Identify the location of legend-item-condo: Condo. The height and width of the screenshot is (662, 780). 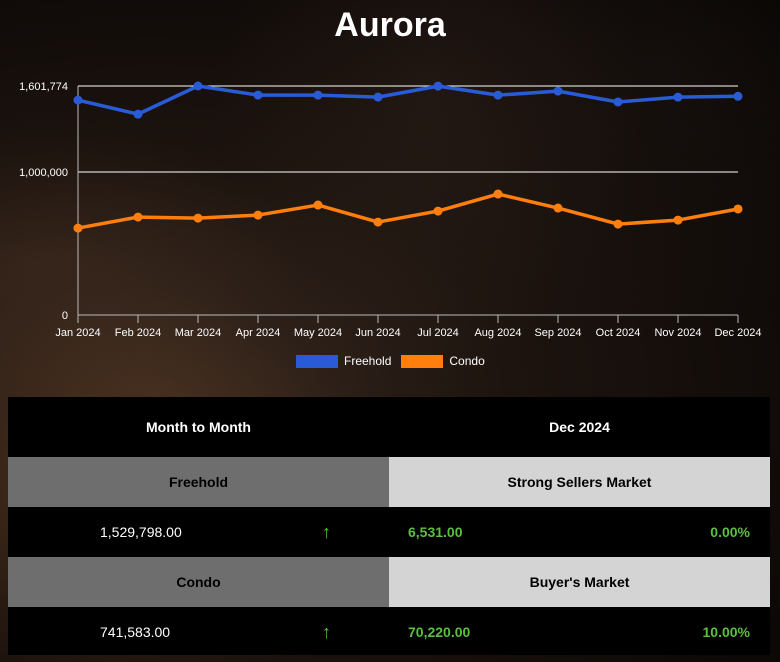
(443, 361).